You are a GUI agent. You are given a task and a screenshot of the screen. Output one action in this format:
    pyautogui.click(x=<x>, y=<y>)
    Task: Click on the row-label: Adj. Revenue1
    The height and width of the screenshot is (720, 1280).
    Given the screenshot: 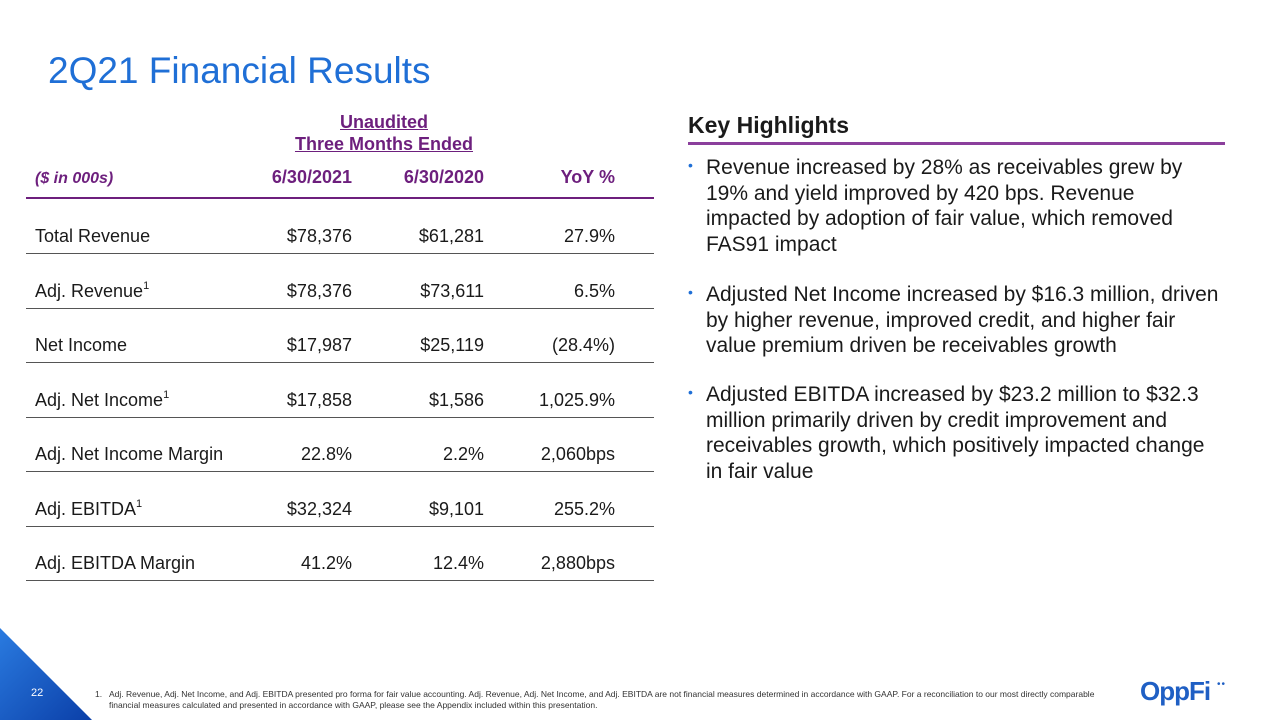 What is the action you would take?
    pyautogui.click(x=92, y=290)
    